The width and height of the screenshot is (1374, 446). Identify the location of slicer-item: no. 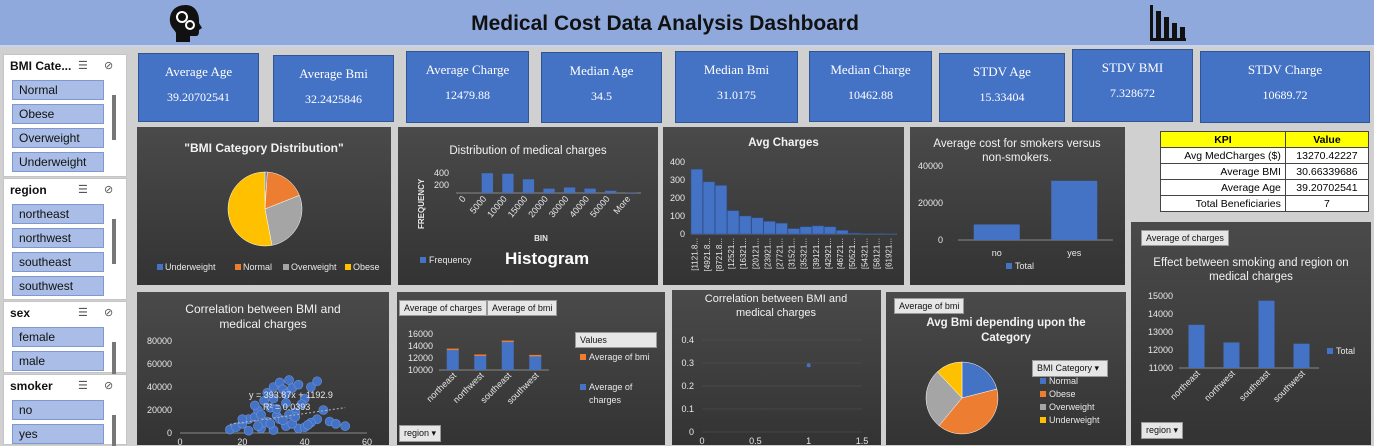
(58, 410).